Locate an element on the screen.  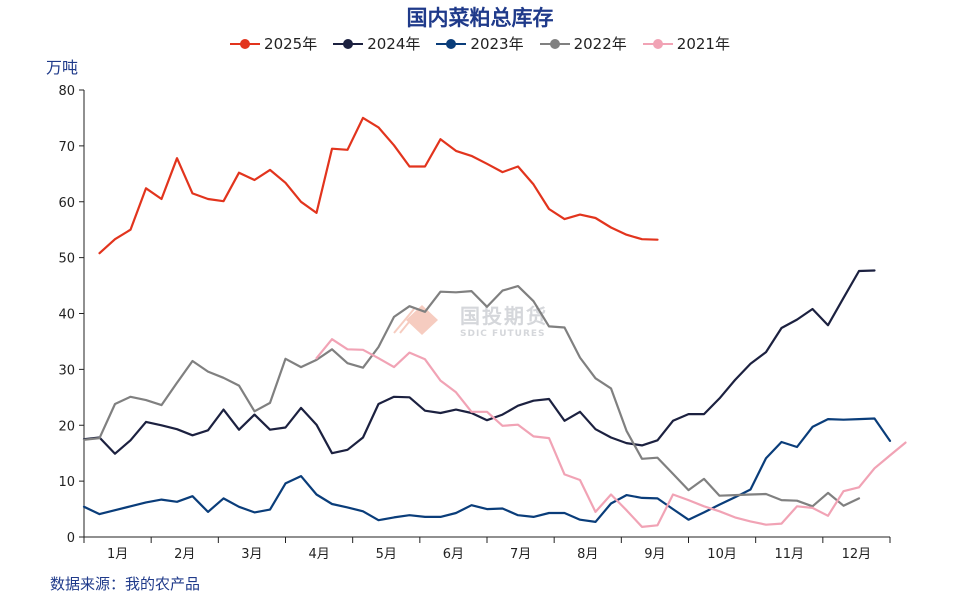
y-tick-label: 70 is located at coordinates (66, 147).